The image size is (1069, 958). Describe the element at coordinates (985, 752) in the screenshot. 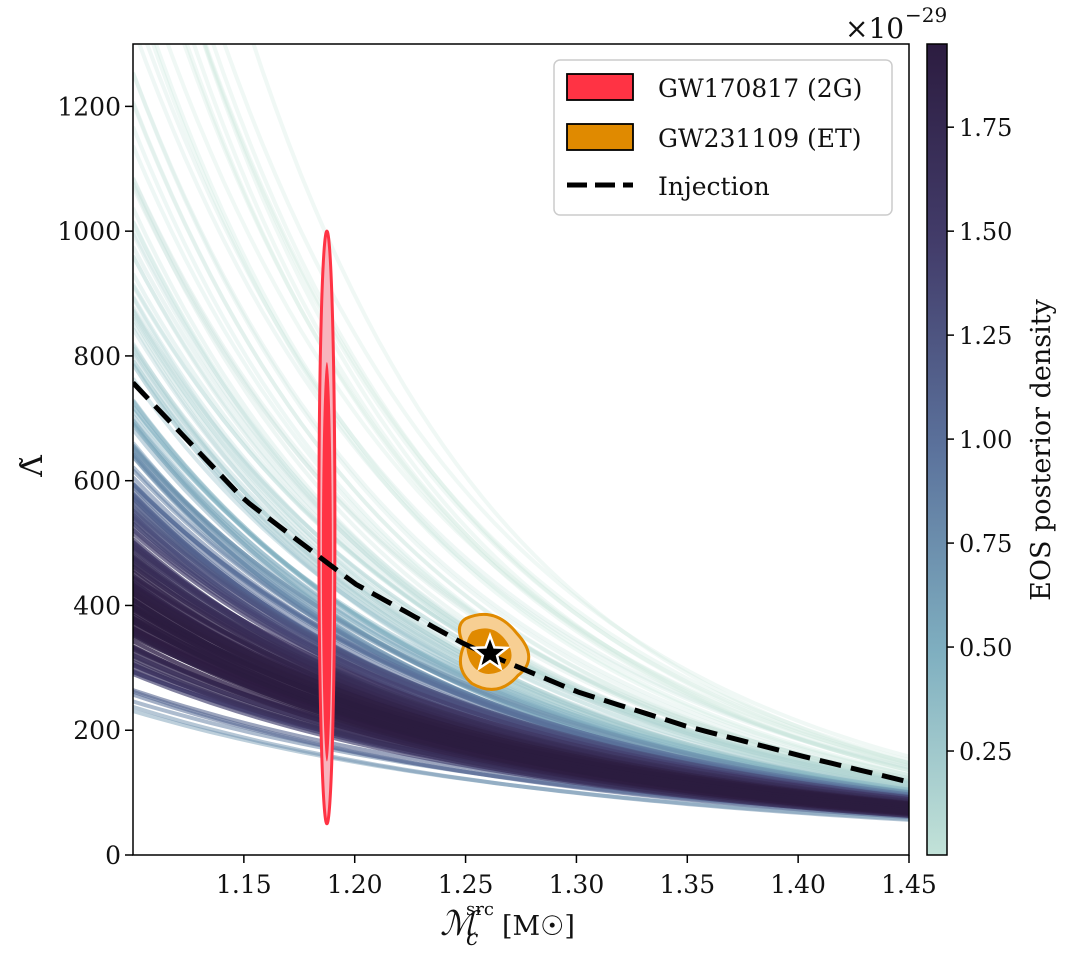

I see `colorbar-tick-label: 0.25` at that location.